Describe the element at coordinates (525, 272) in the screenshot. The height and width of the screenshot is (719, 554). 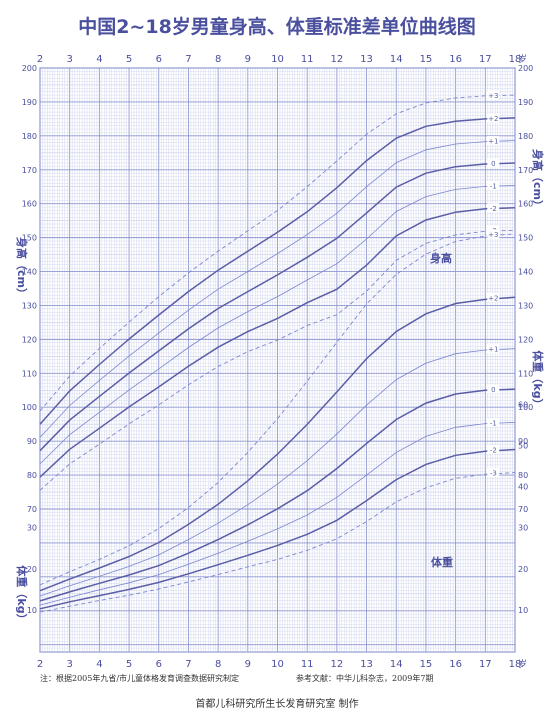
I see `y-tick-right: 140` at that location.